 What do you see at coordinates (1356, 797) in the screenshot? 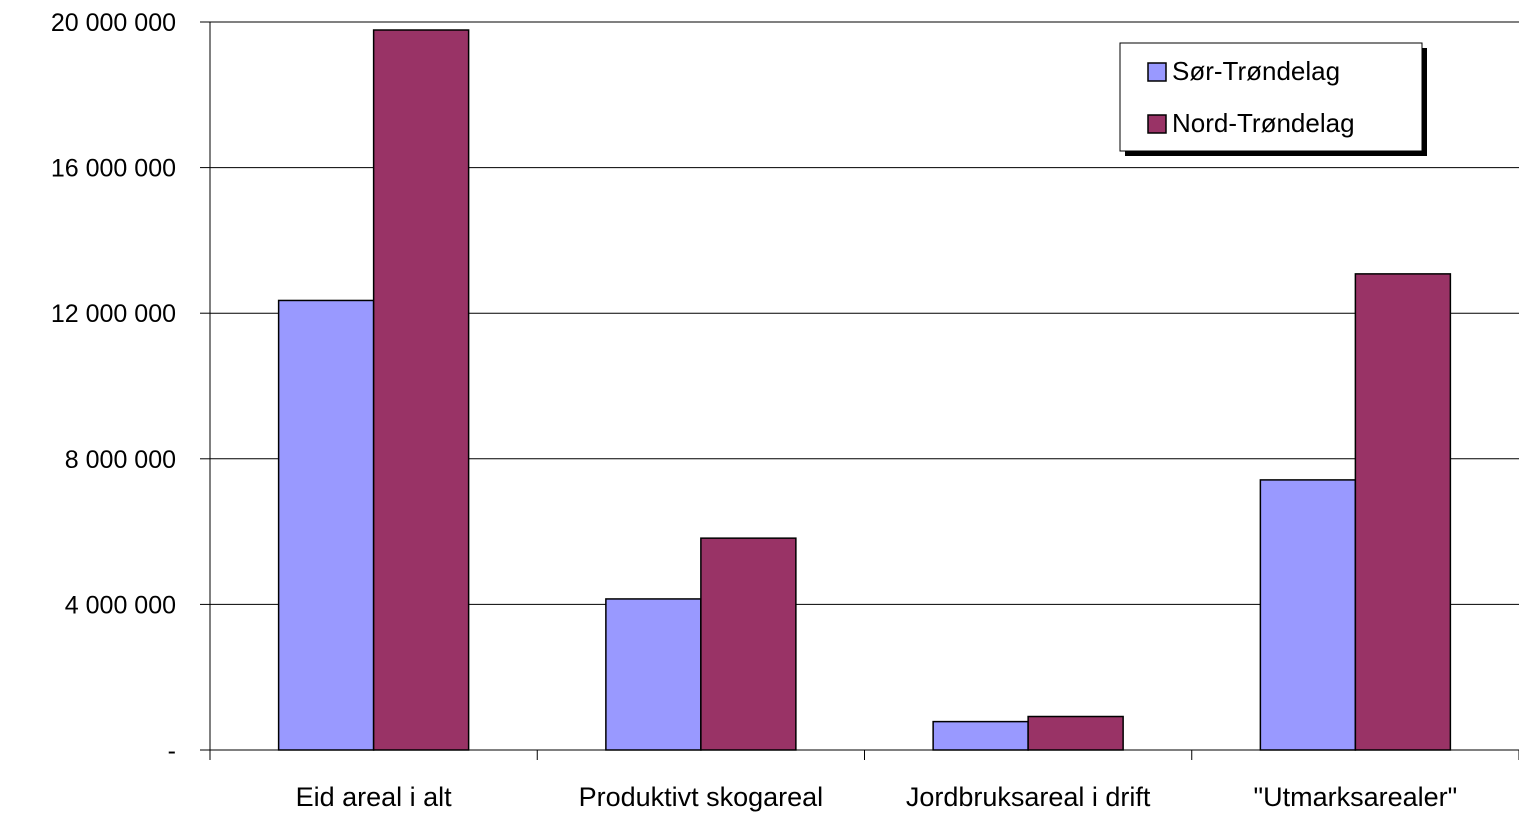
I see `category-label: "Utmarksarealer"` at bounding box center [1356, 797].